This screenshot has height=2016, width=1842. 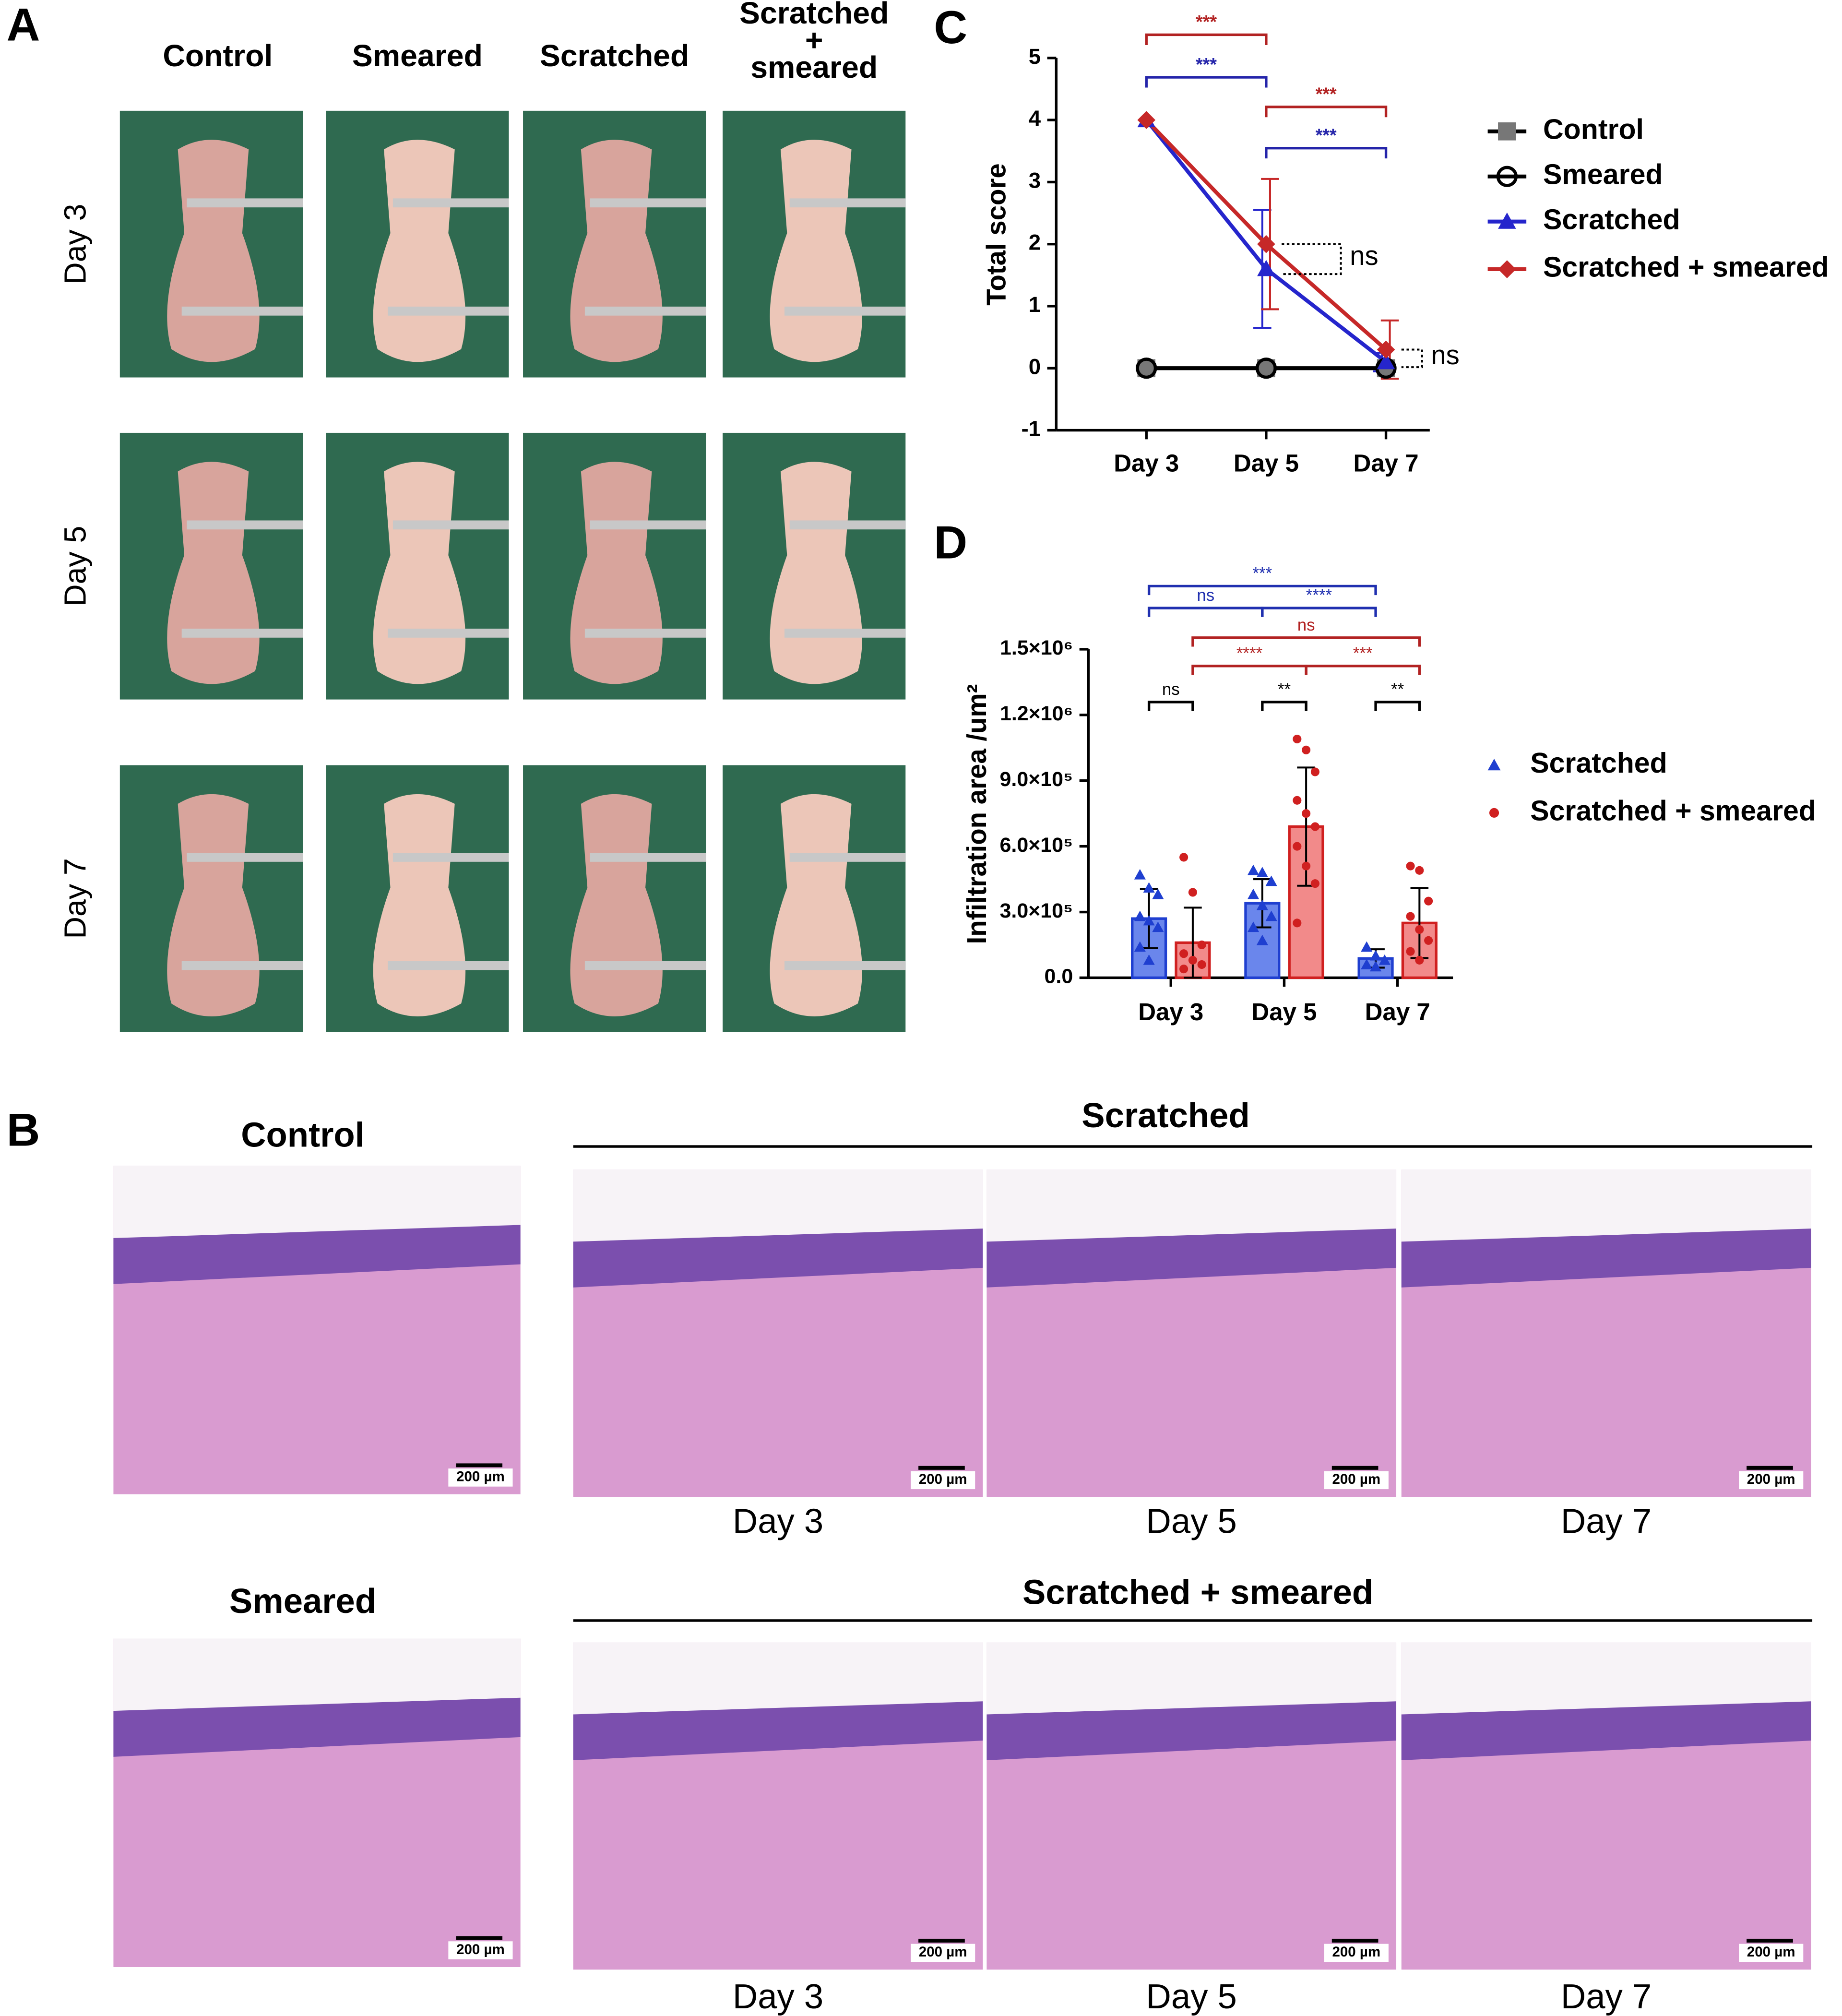 I want to click on ns-bracket, so click(x=1312, y=259).